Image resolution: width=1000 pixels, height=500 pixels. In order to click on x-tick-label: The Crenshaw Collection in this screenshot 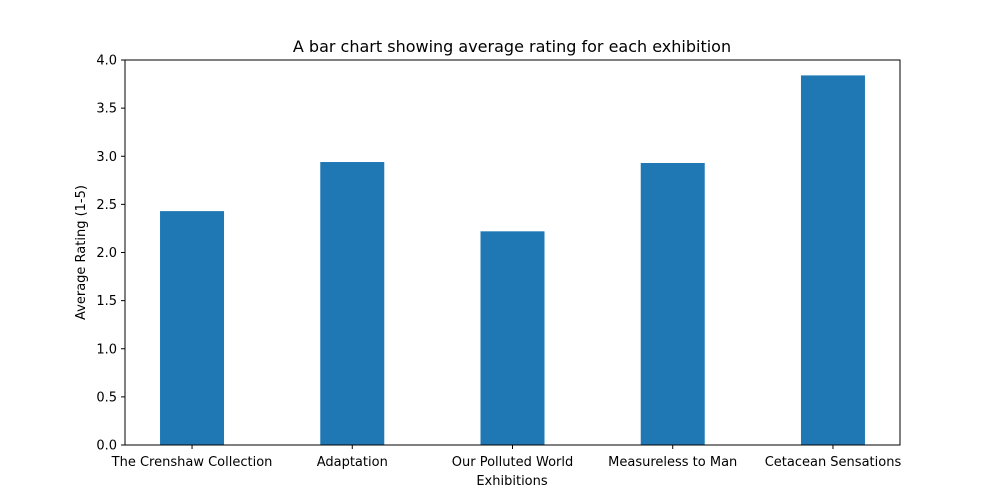, I will do `click(192, 462)`.